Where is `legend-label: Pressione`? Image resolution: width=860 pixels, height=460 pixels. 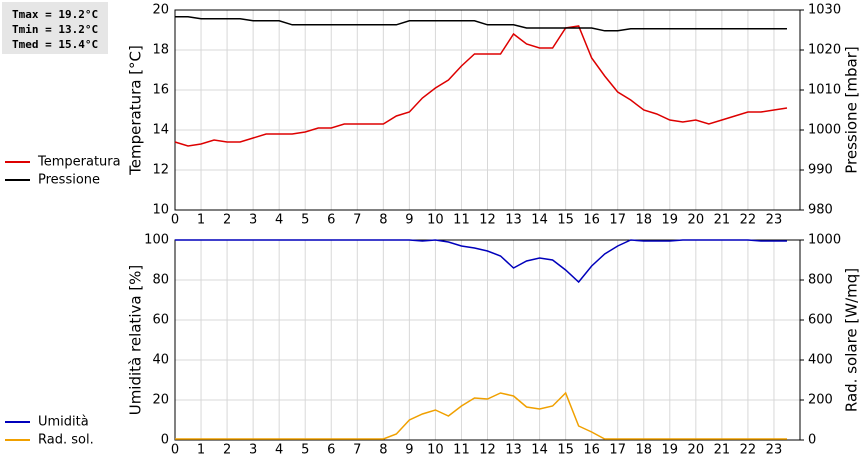 legend-label: Pressione is located at coordinates (69, 180).